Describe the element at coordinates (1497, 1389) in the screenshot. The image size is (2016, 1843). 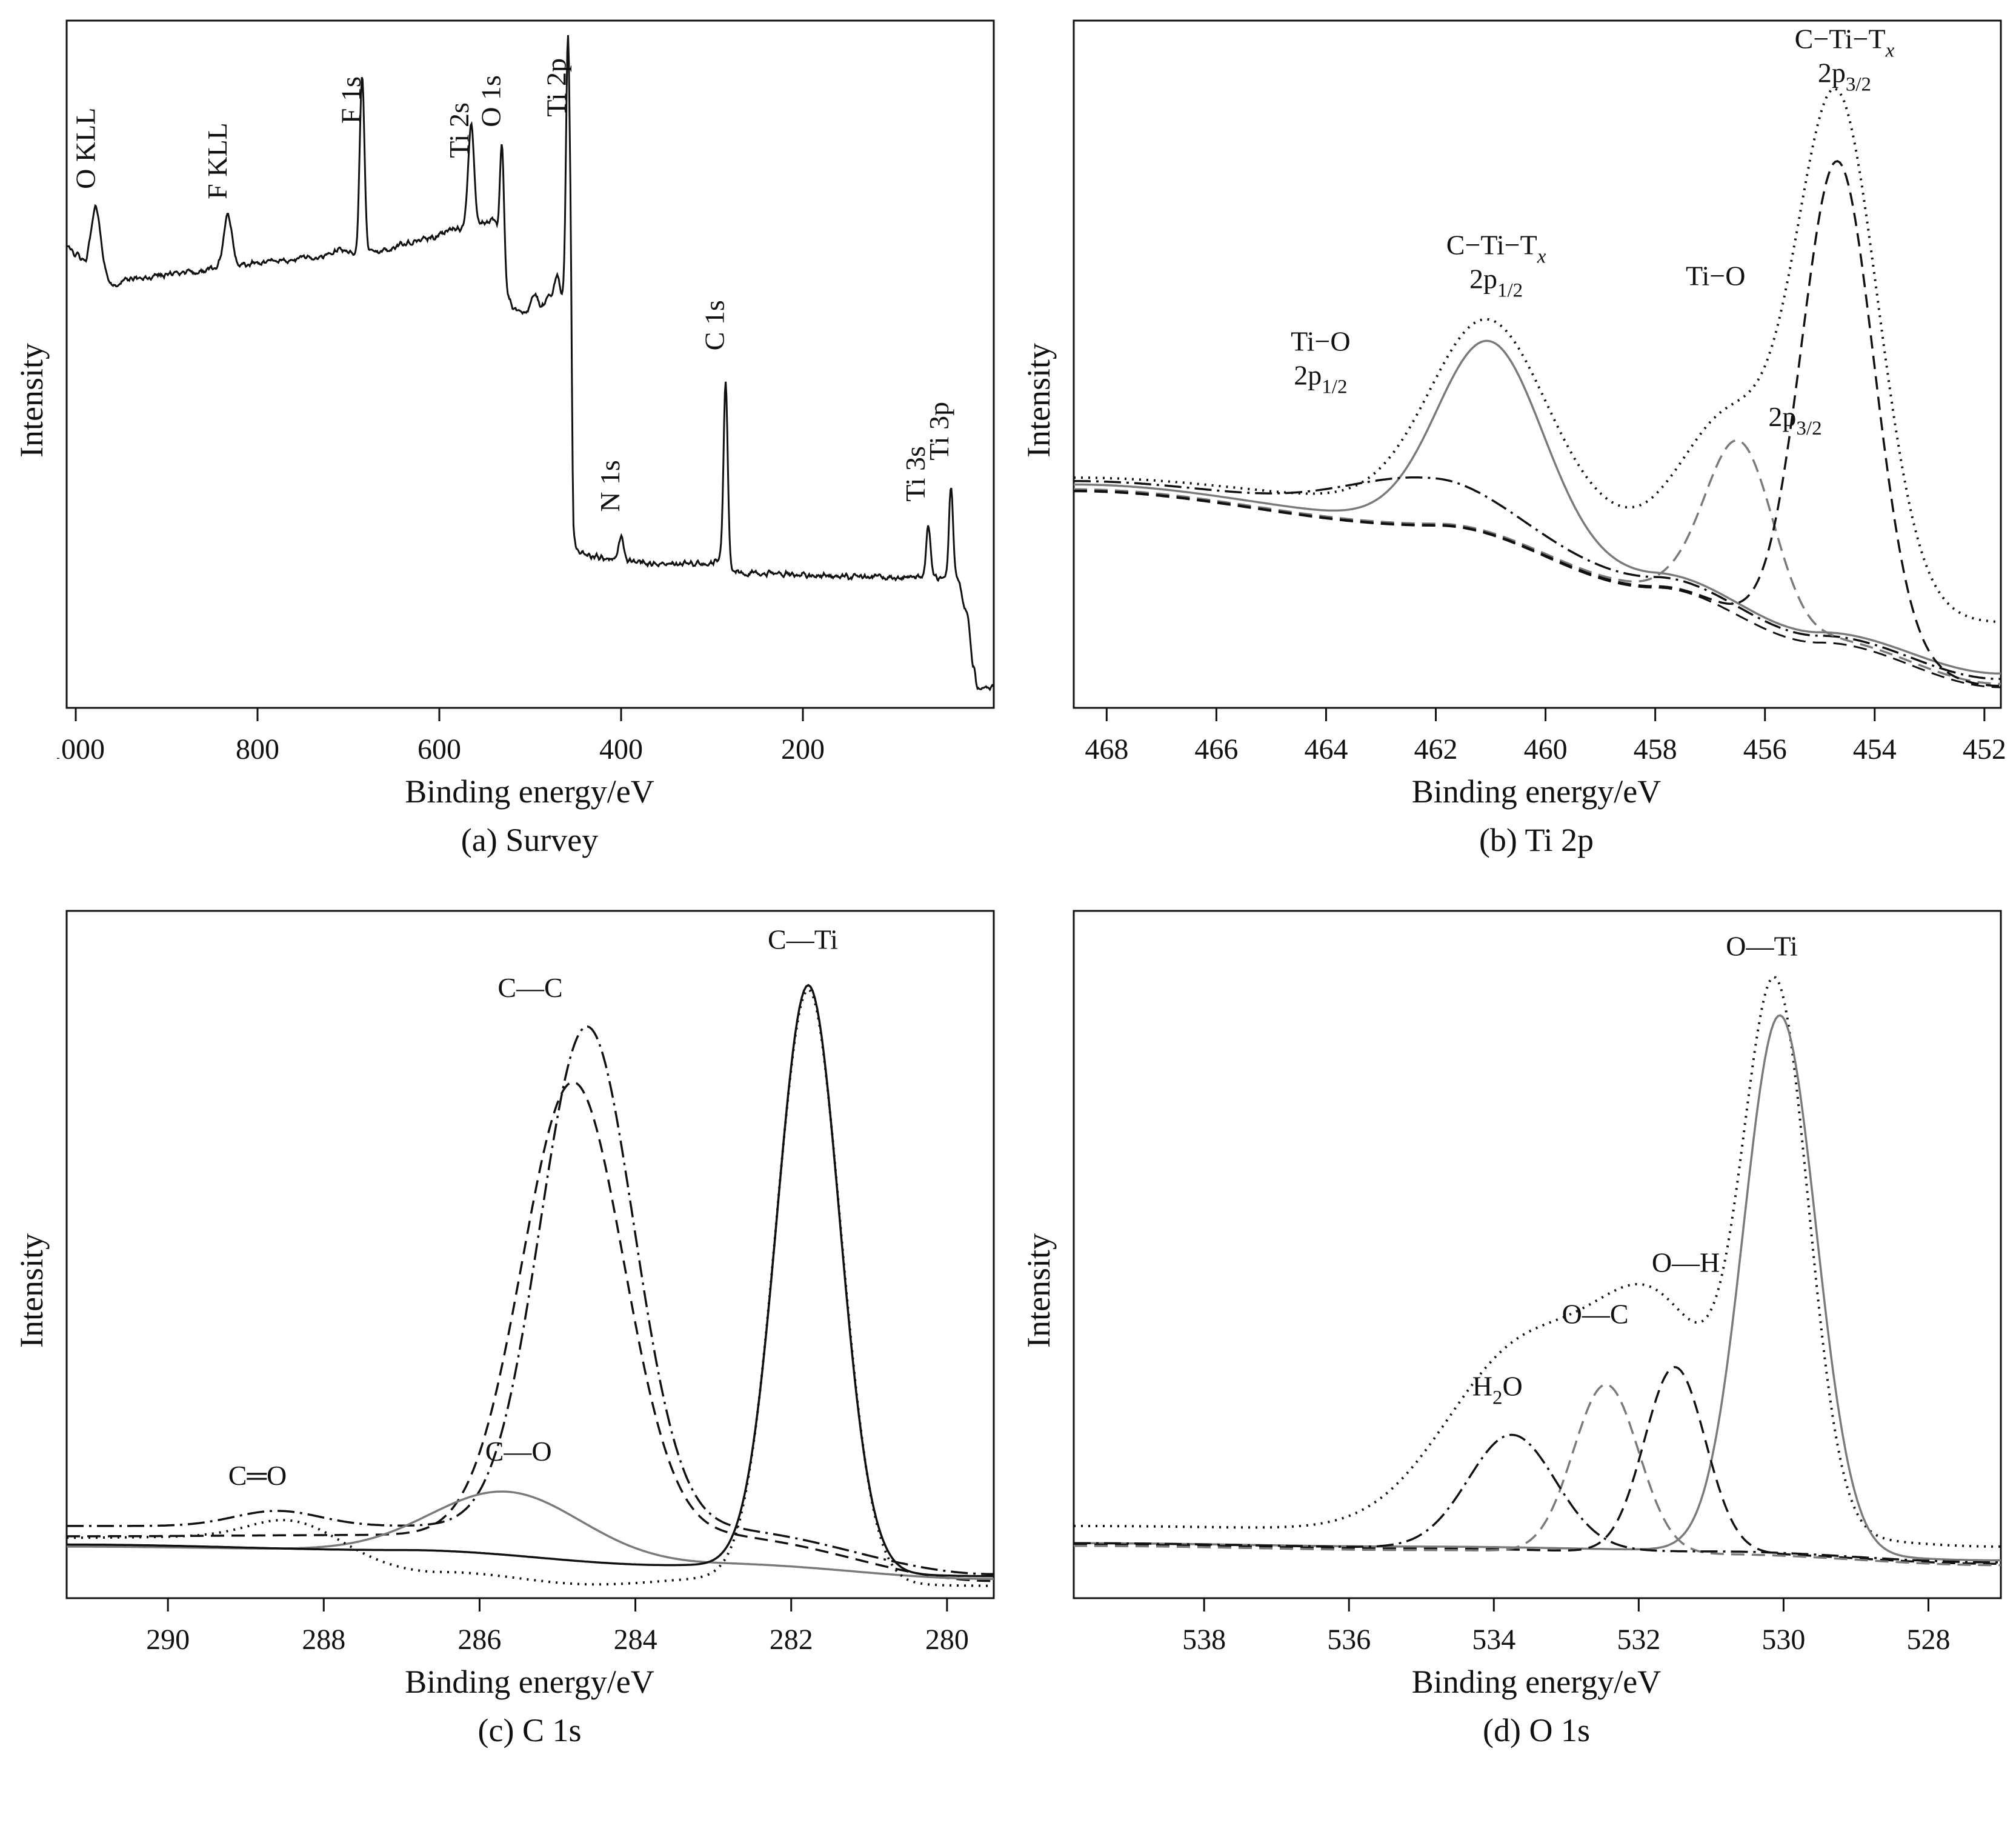
I see `label-h2o: H2O` at that location.